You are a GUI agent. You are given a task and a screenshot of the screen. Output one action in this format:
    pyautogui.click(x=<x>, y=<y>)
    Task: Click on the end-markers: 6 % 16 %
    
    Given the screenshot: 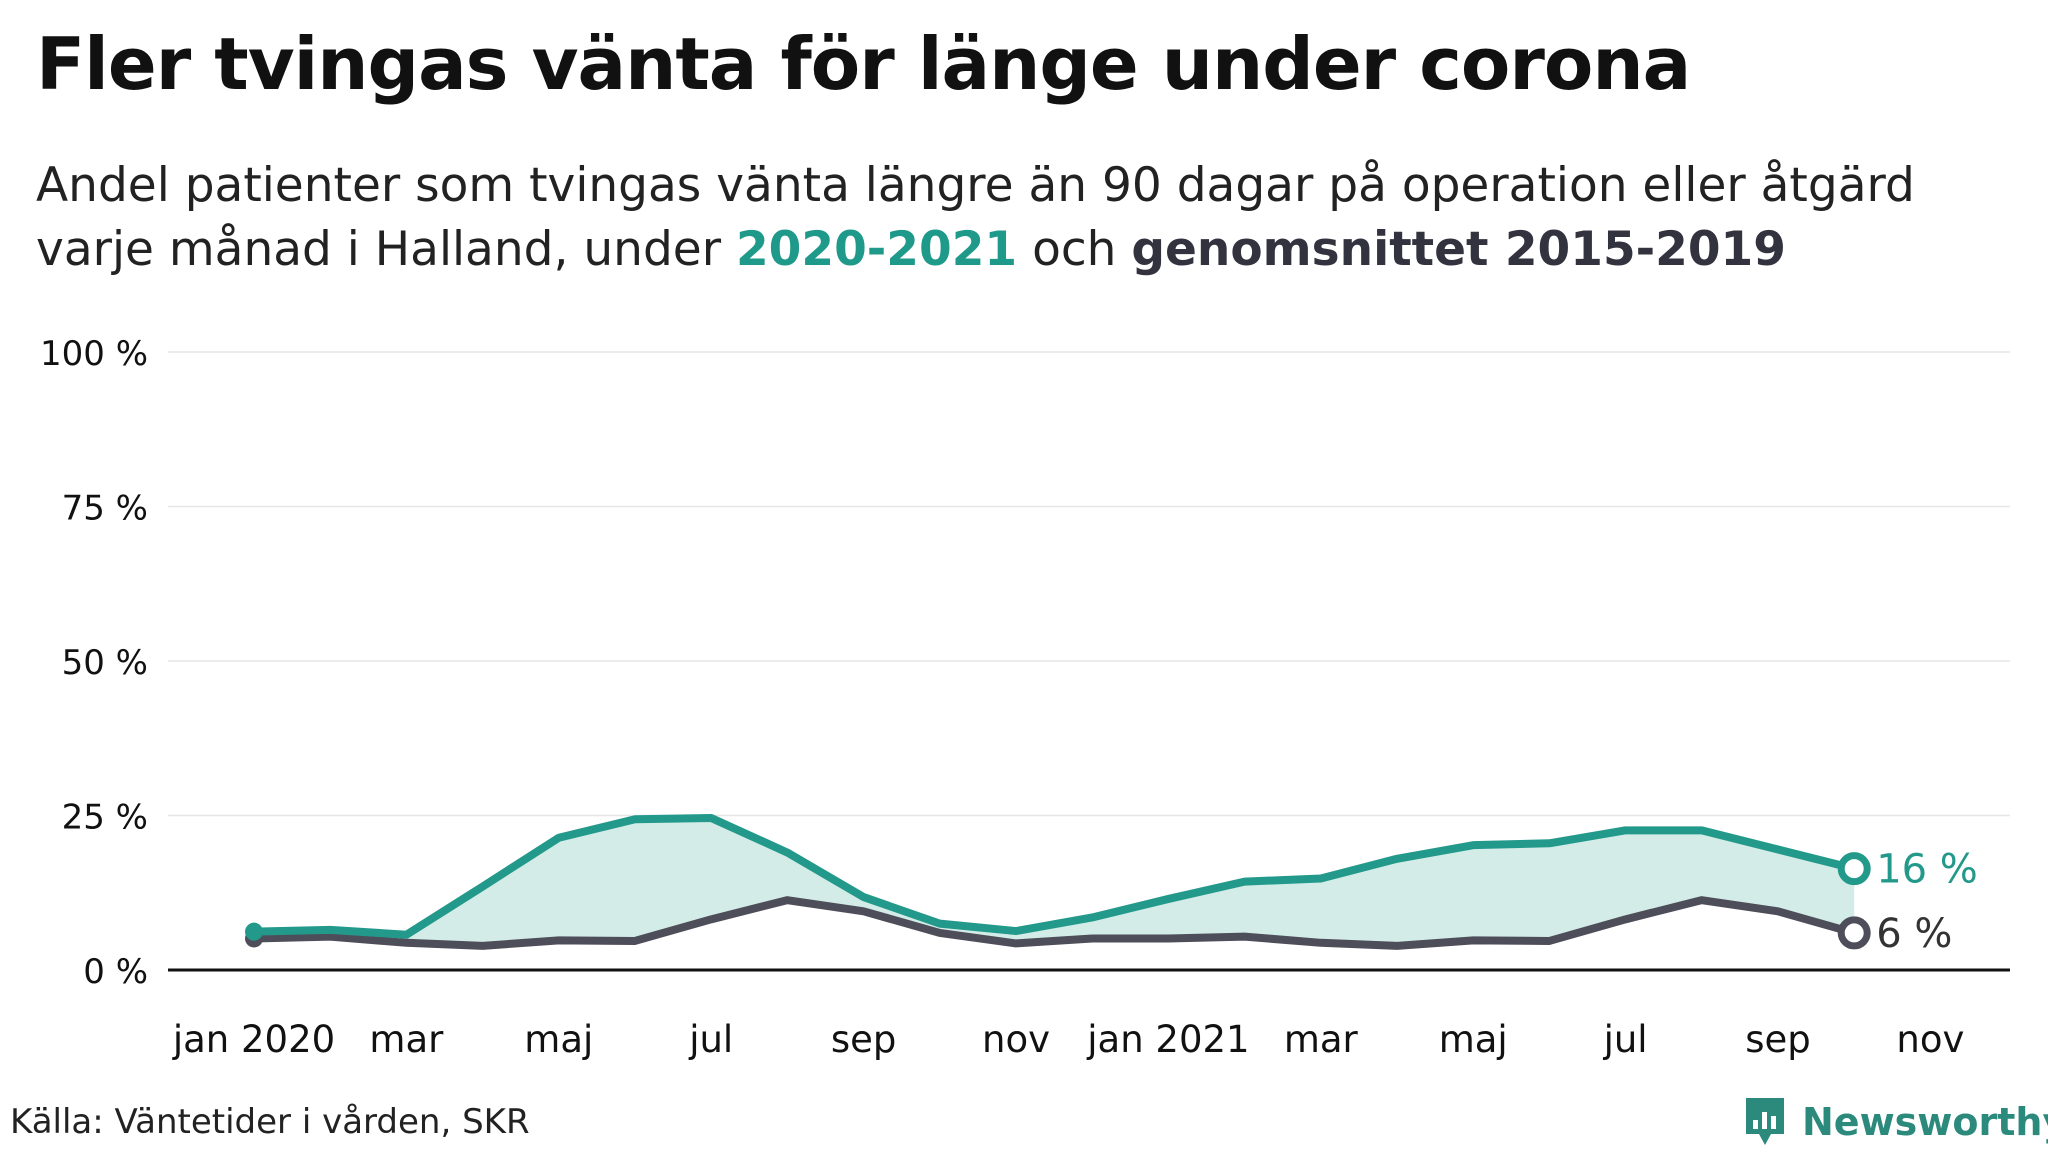 What is the action you would take?
    pyautogui.click(x=1907, y=902)
    